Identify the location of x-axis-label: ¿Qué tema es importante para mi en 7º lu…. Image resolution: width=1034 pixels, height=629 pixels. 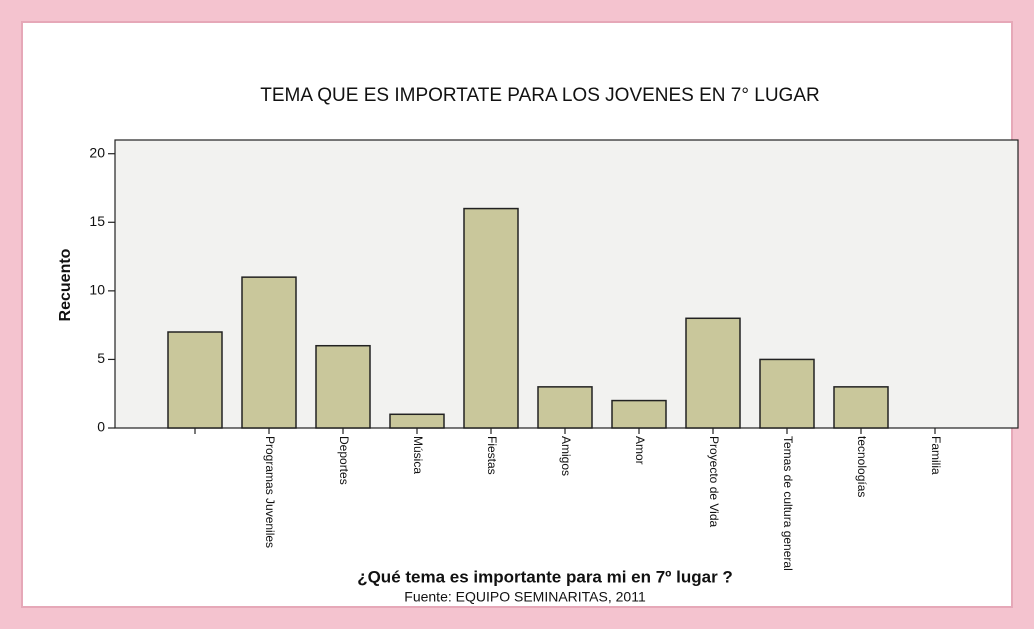
(545, 576).